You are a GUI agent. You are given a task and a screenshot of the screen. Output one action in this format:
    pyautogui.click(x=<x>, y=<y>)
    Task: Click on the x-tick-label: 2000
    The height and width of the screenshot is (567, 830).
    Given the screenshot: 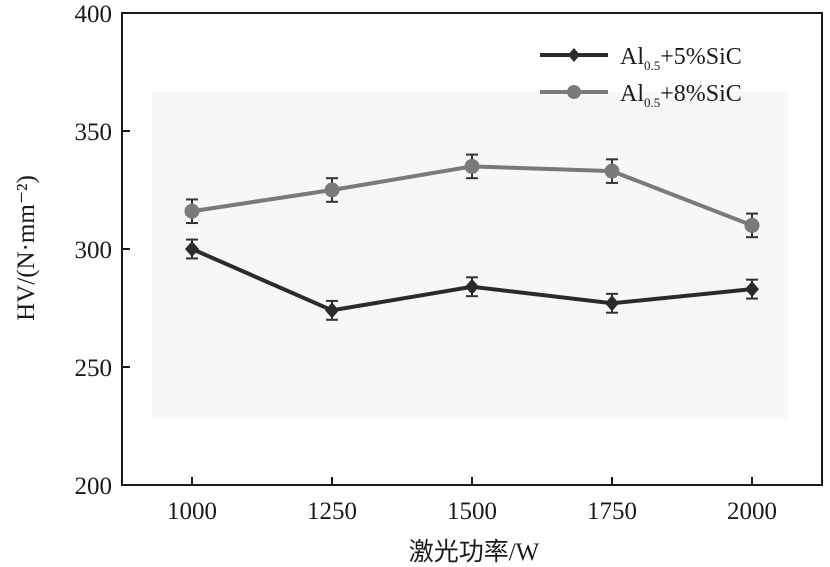 What is the action you would take?
    pyautogui.click(x=752, y=511)
    